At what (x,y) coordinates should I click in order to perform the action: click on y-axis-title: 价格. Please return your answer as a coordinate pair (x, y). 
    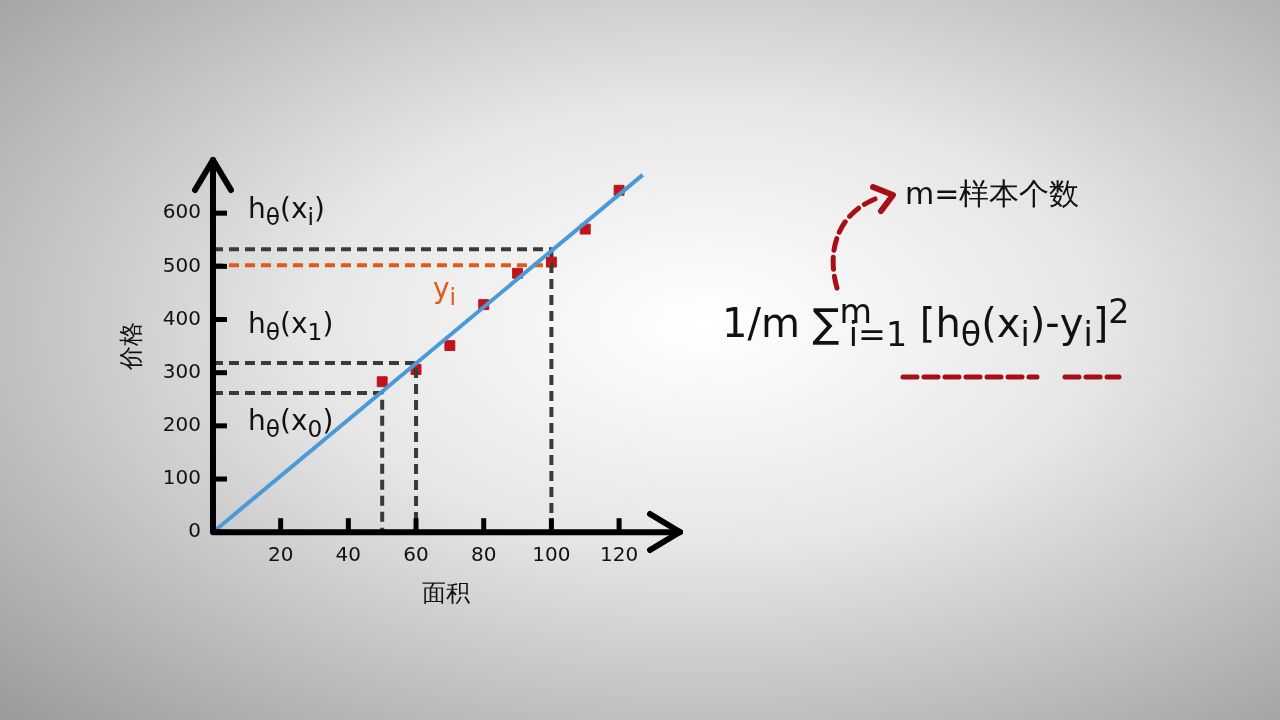
    Looking at the image, I should click on (130, 347).